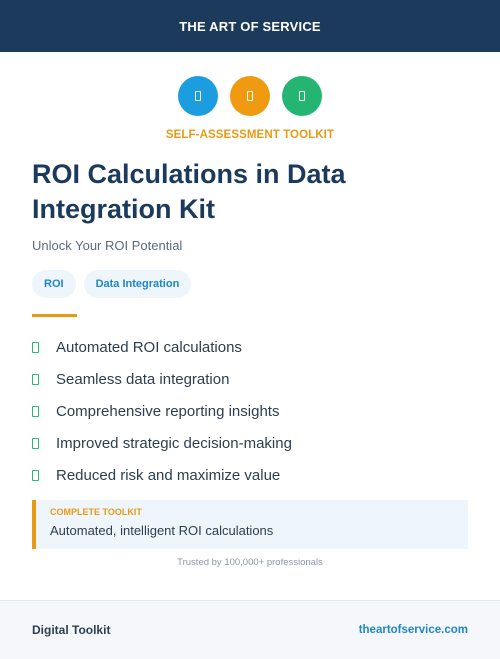 This screenshot has width=500, height=659. I want to click on list-item: Improved strategic decision-making, so click(252, 443).